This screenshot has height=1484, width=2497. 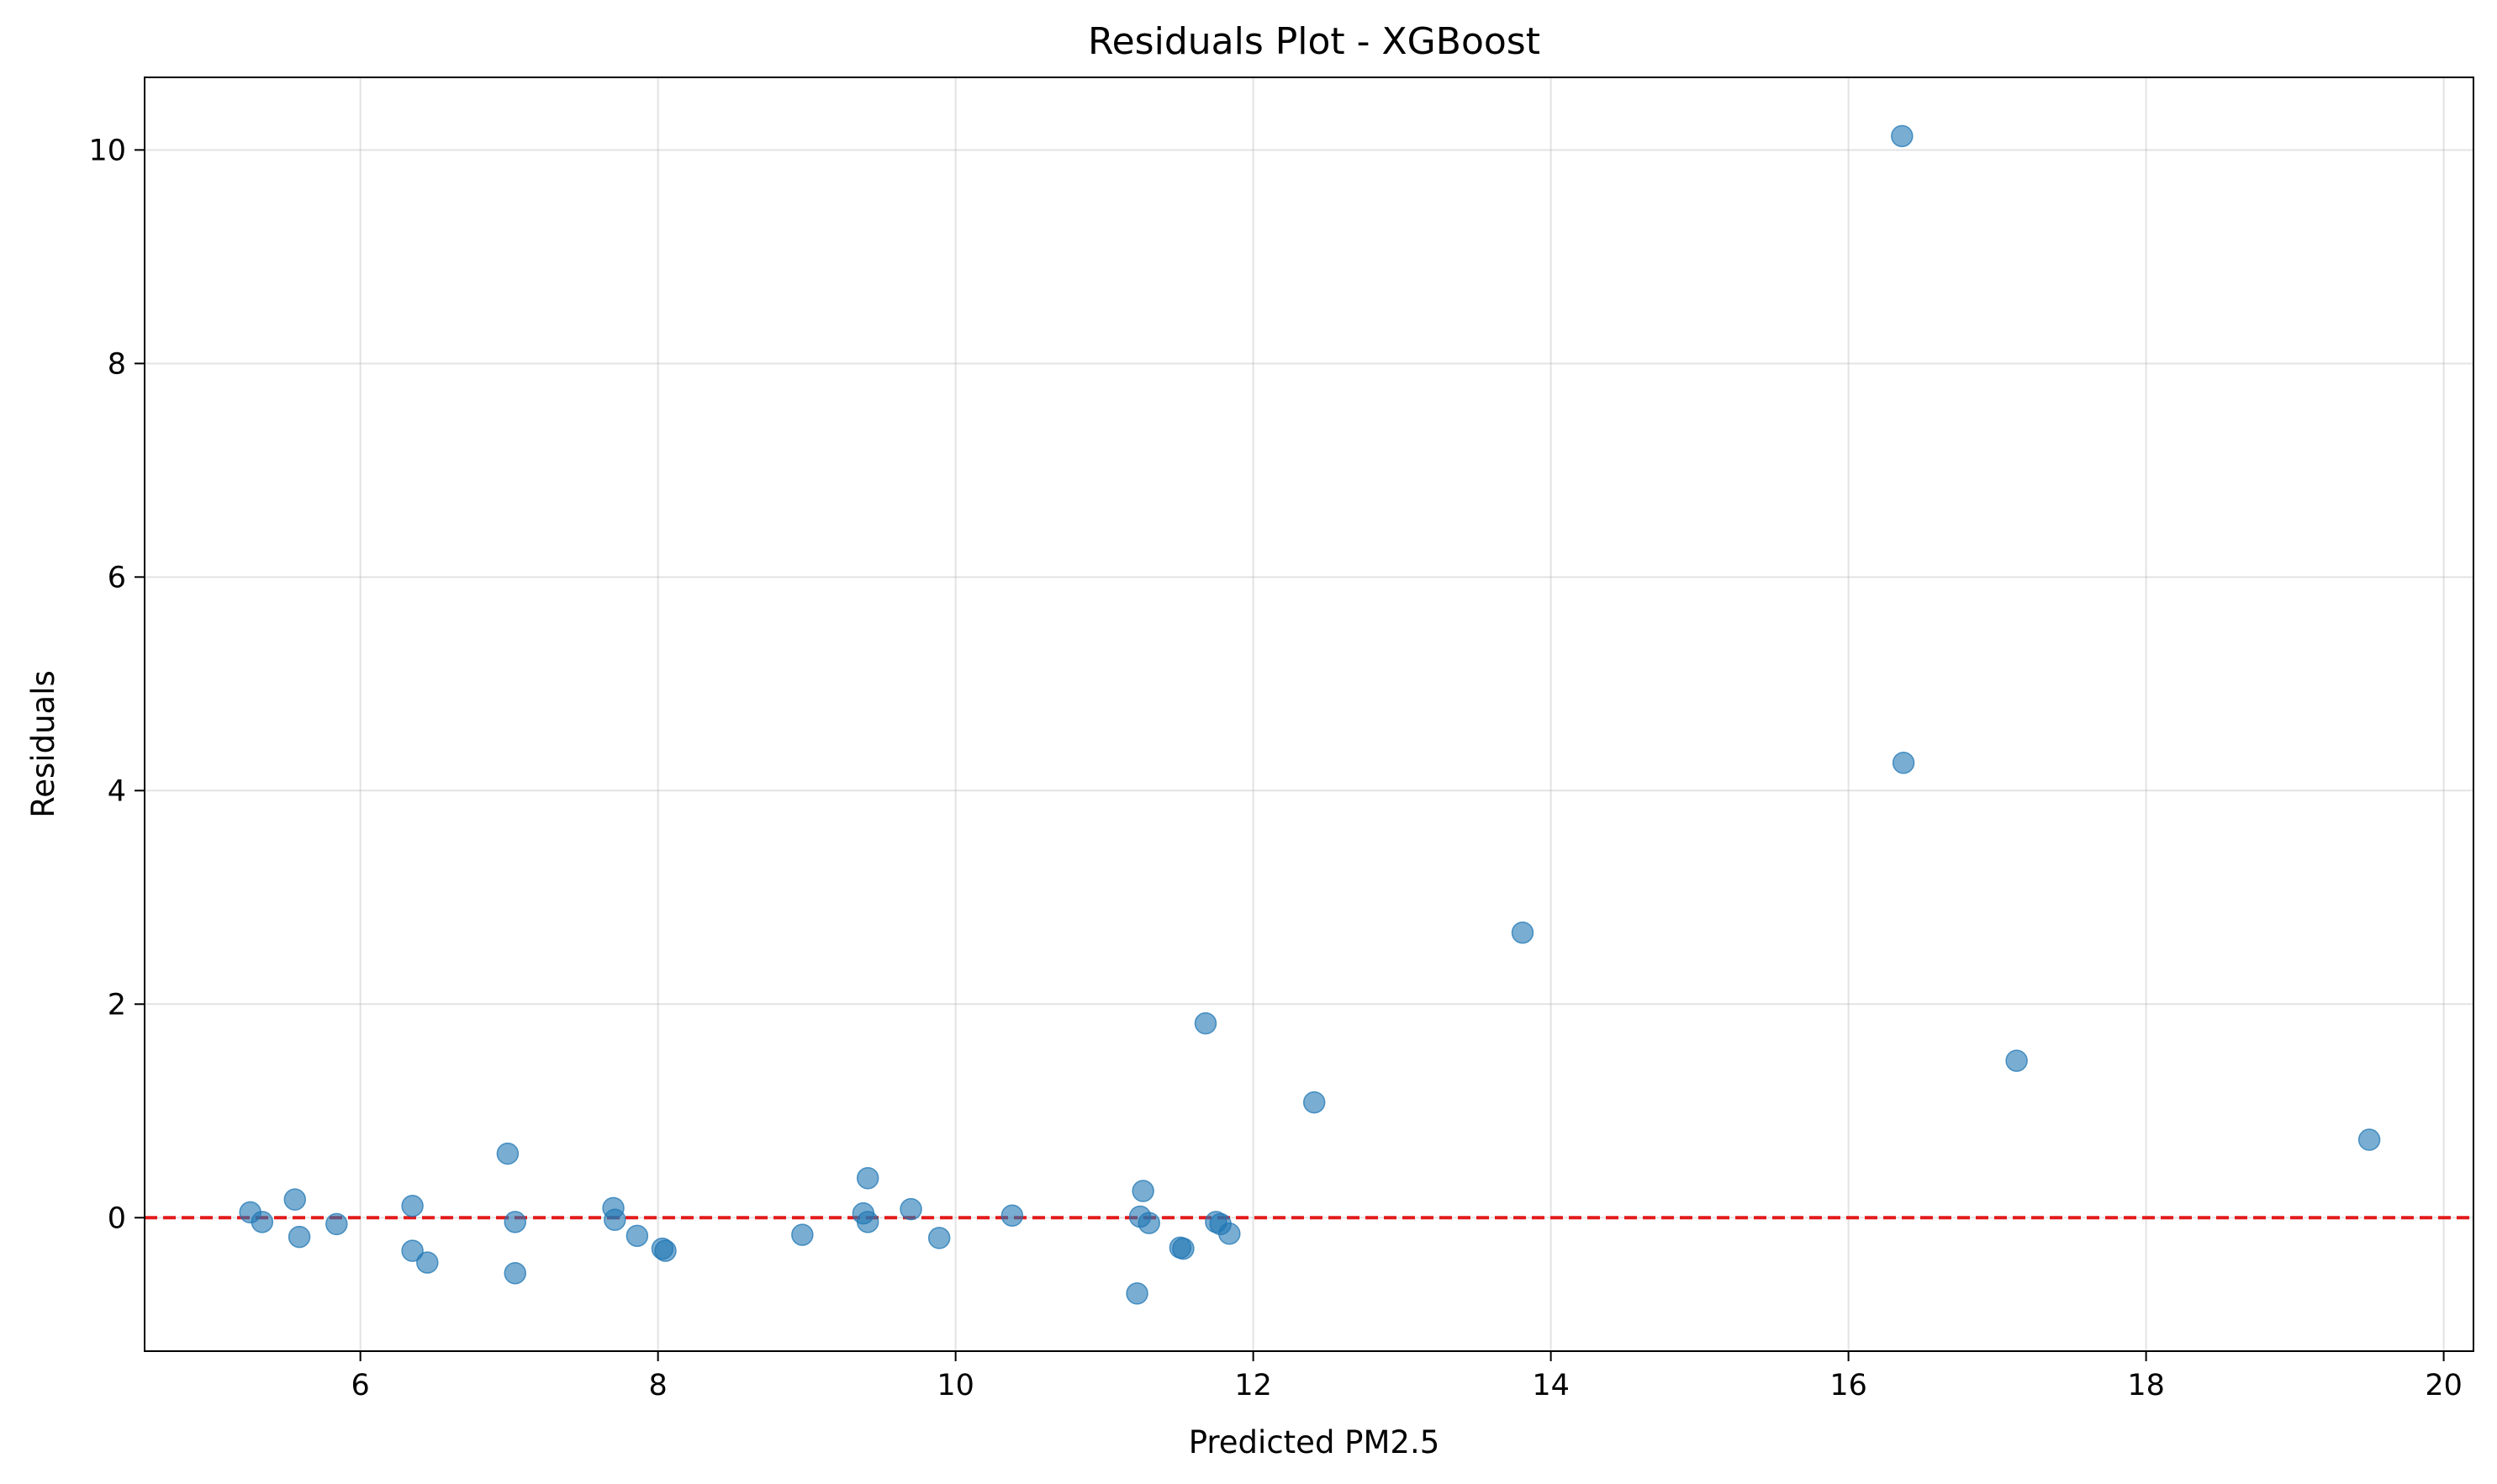 I want to click on y-tick-label-1: 2, so click(x=117, y=1005).